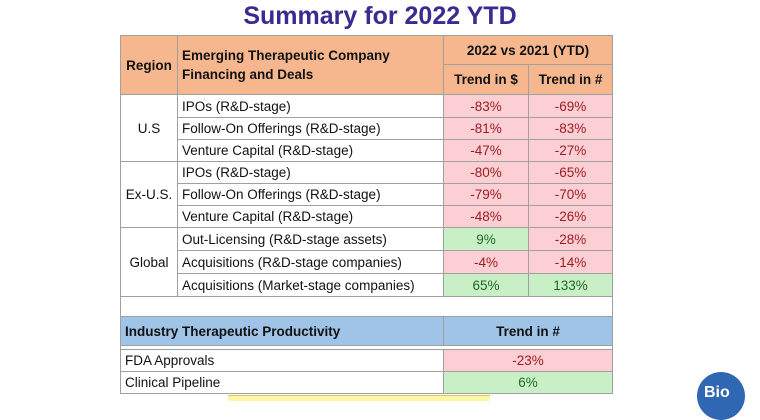 The image size is (760, 420). Describe the element at coordinates (528, 360) in the screenshot. I see `productivity-trend-cell: -23%` at that location.